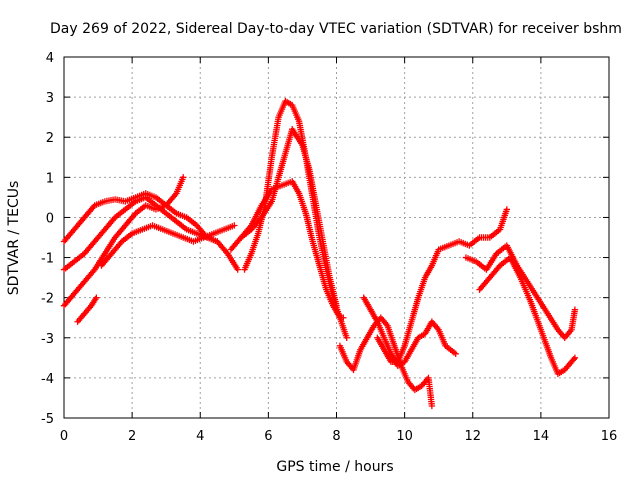  Describe the element at coordinates (334, 467) in the screenshot. I see `x-axis-title: GPS time / hours` at that location.